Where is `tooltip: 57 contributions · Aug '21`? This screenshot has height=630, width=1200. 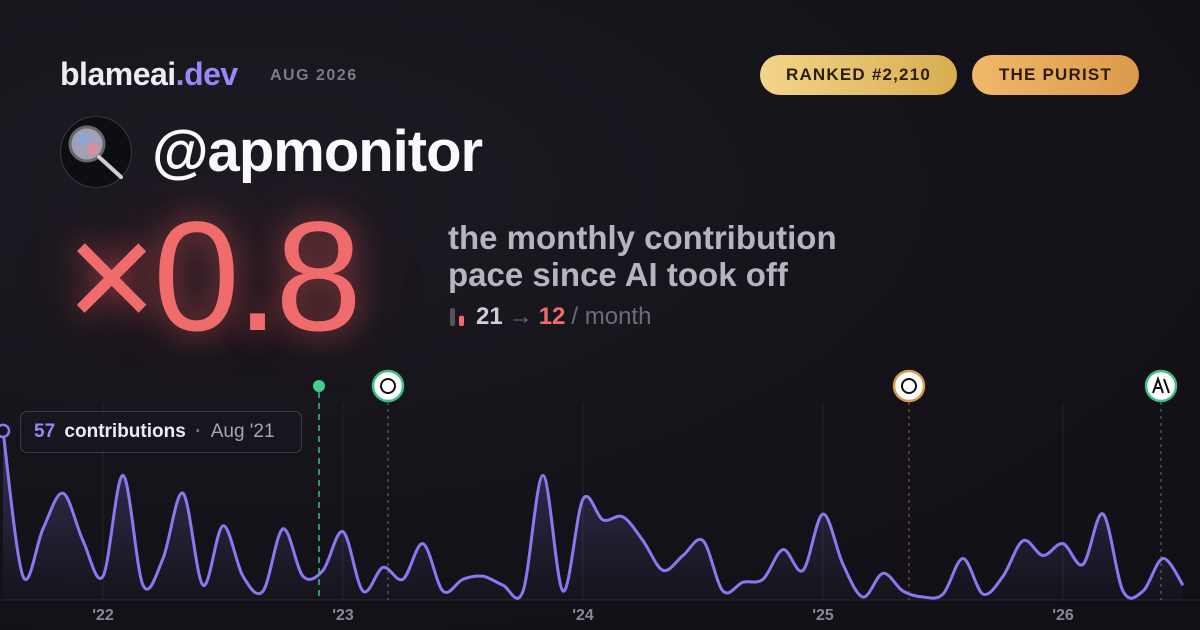 tooltip: 57 contributions · Aug '21 is located at coordinates (161, 432).